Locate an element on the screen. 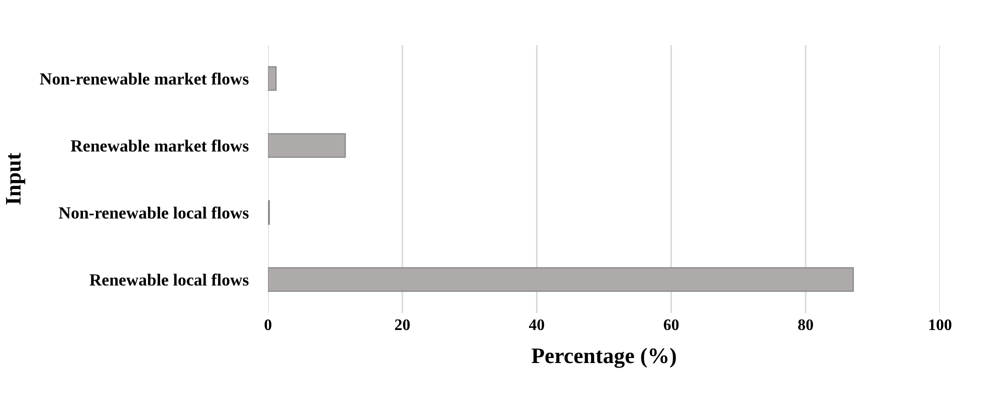 This screenshot has width=1000, height=403. y-tick-label: Non-renewable local flows is located at coordinates (154, 212).